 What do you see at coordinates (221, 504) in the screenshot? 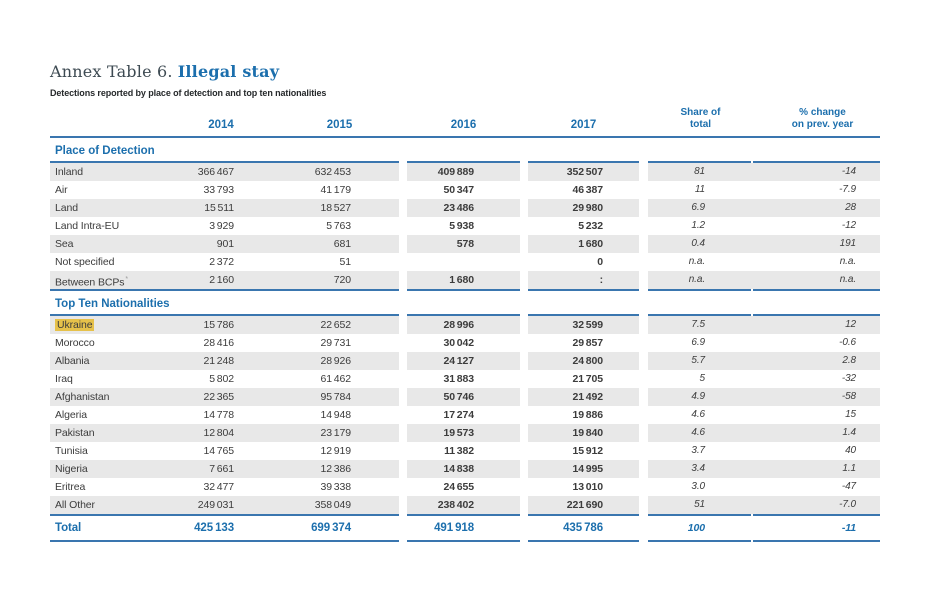
I see `cell-2014: 249 031` at bounding box center [221, 504].